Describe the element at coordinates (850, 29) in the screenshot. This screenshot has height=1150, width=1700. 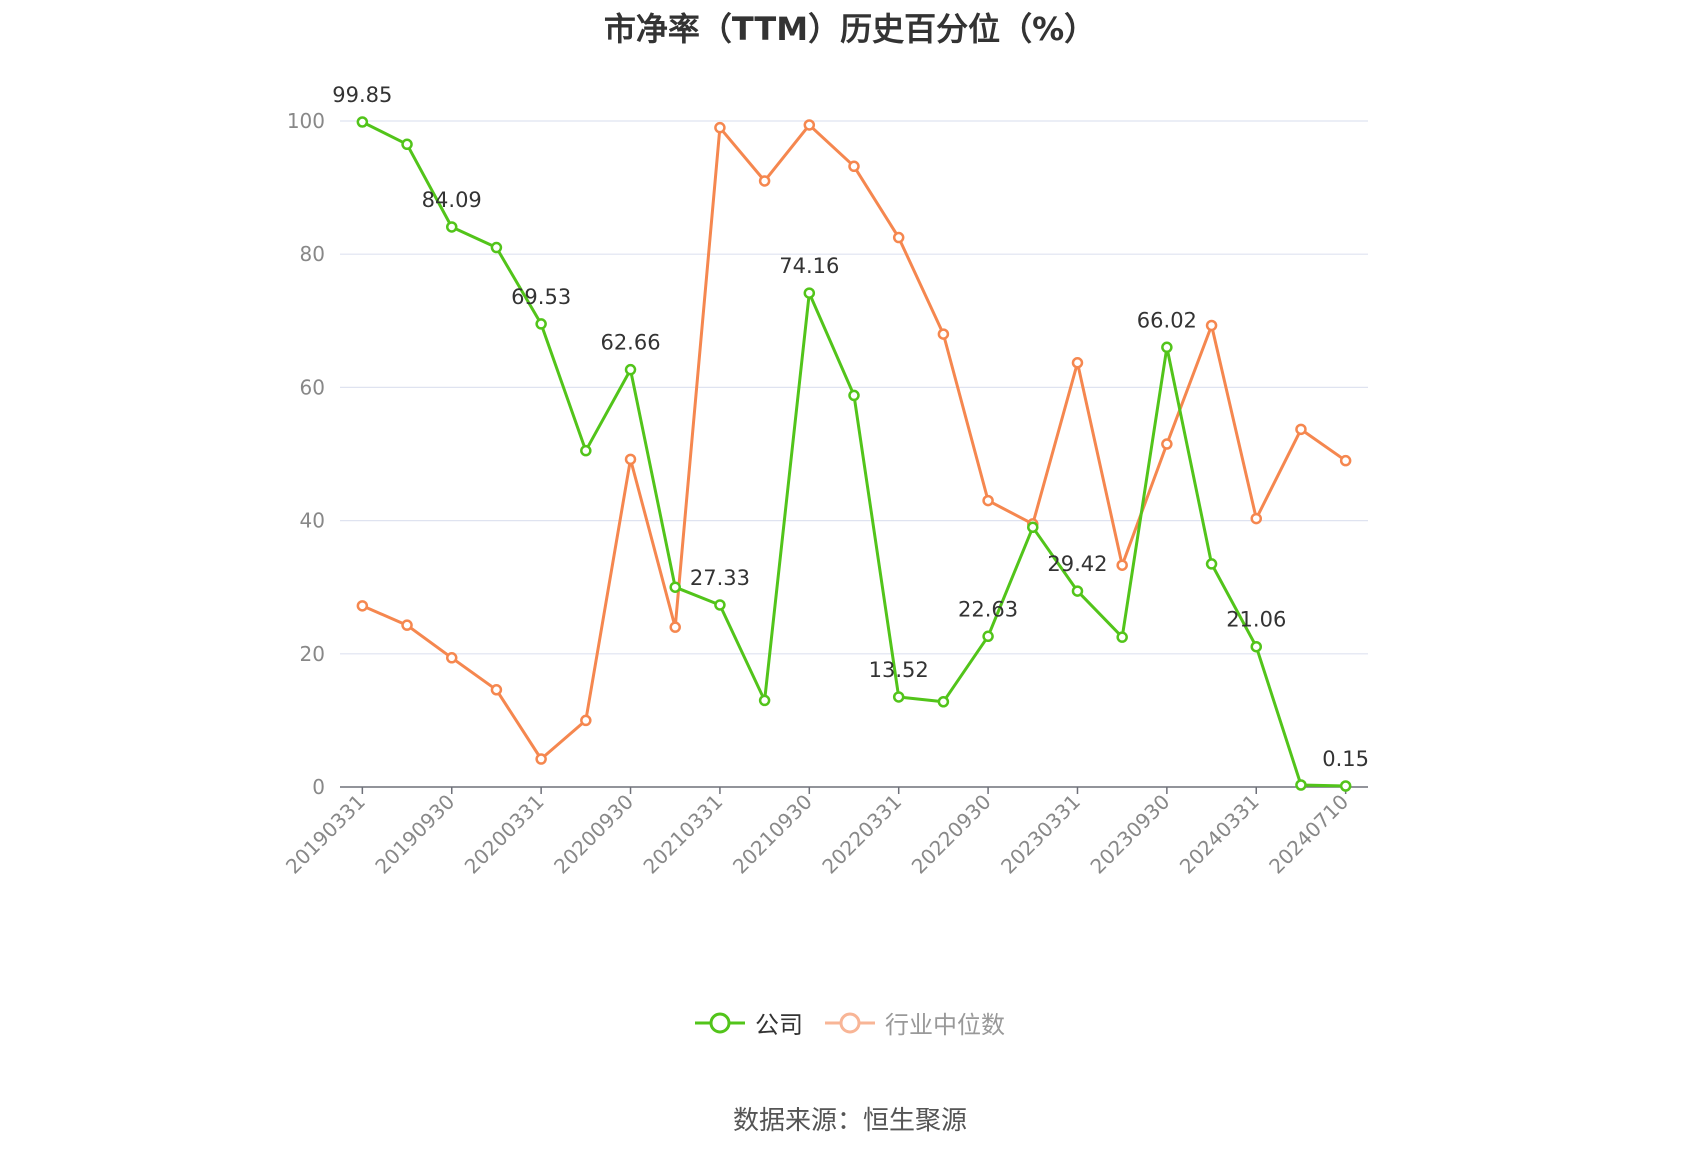
I see `chart-title: 市净率（TTM）历史百分位（%）` at that location.